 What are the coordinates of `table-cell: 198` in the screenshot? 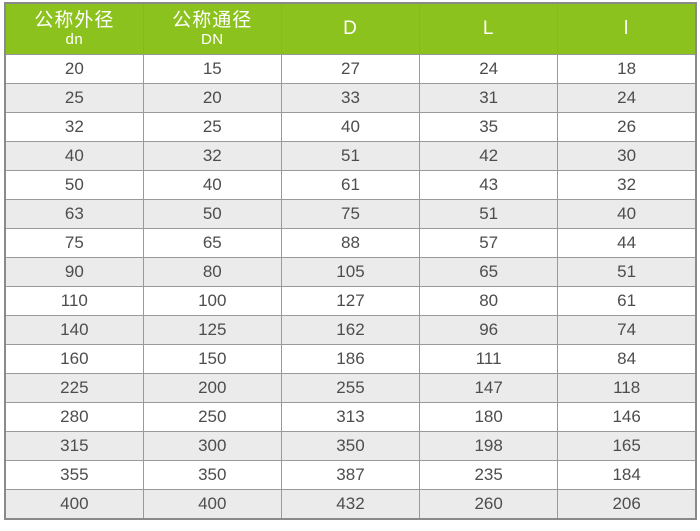 It's located at (489, 446).